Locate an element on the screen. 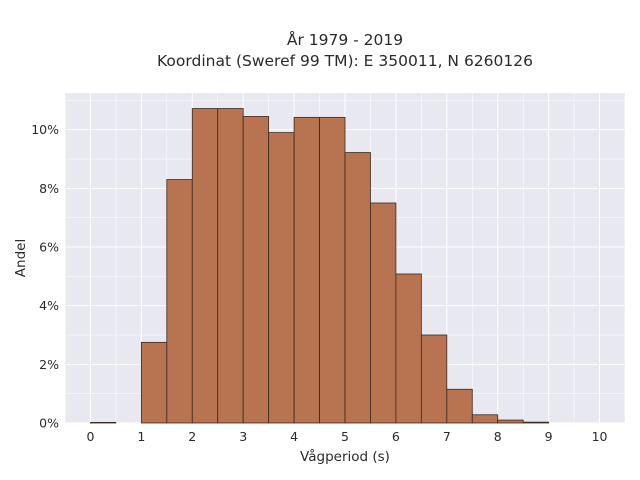 The height and width of the screenshot is (480, 640). x-tick-label: 1 is located at coordinates (141, 436).